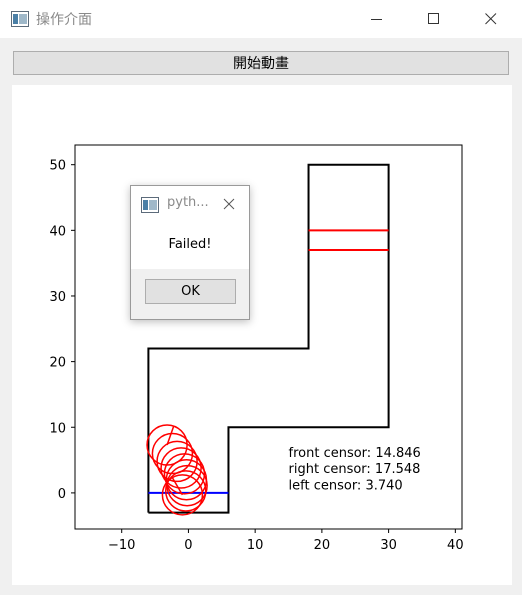 Image resolution: width=522 pixels, height=595 pixels. Describe the element at coordinates (57, 231) in the screenshot. I see `y-tick-label: 40` at that location.